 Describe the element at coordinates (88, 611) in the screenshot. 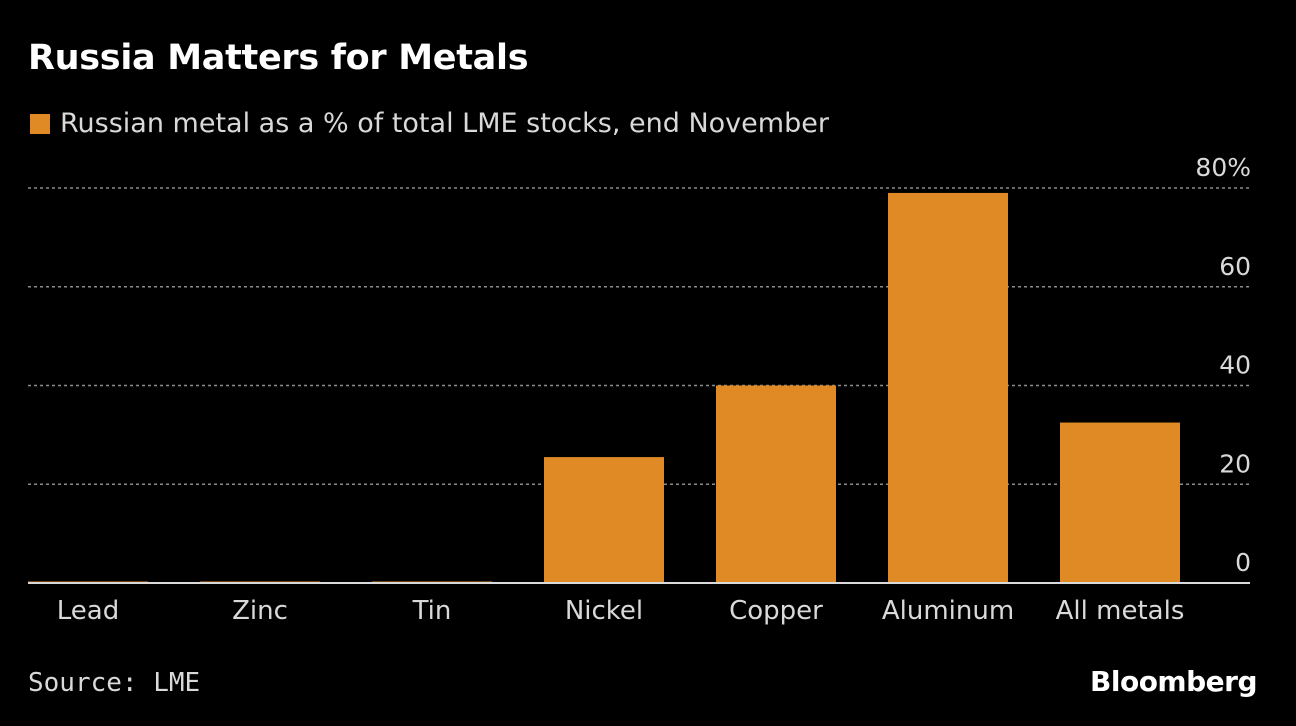

I see `x-tick-label: Lead` at that location.